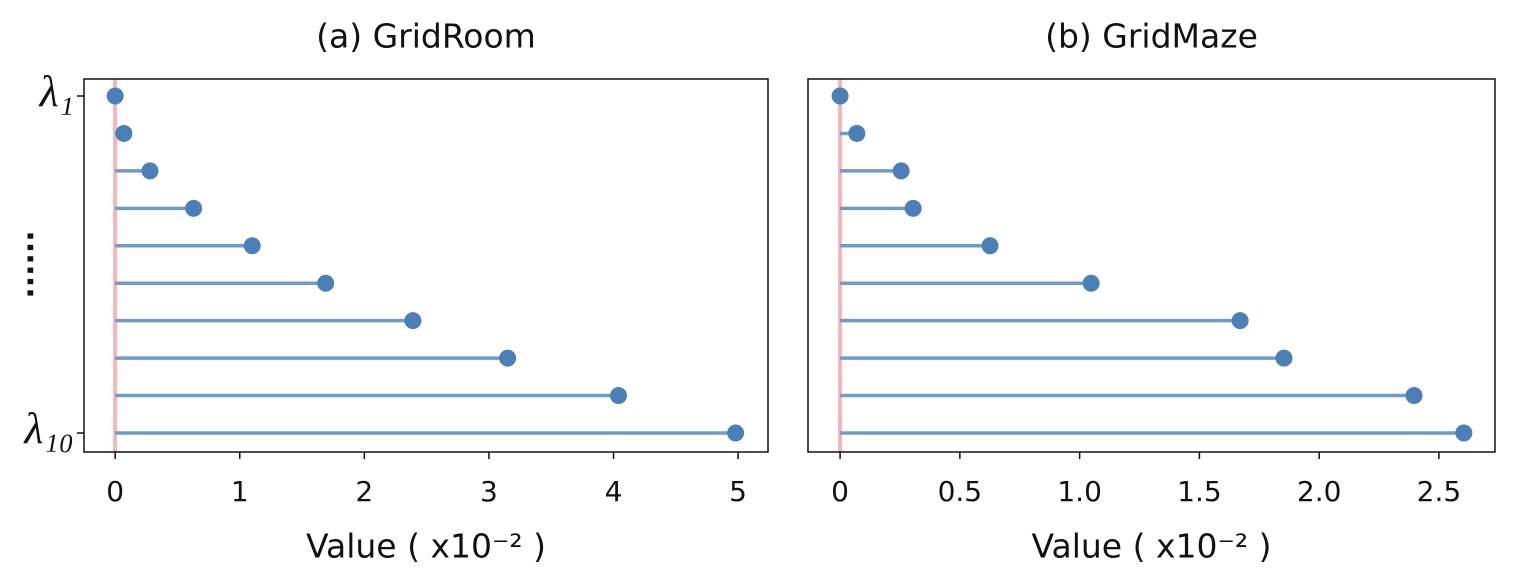  What do you see at coordinates (614, 491) in the screenshot?
I see `x-tick-label: 4` at bounding box center [614, 491].